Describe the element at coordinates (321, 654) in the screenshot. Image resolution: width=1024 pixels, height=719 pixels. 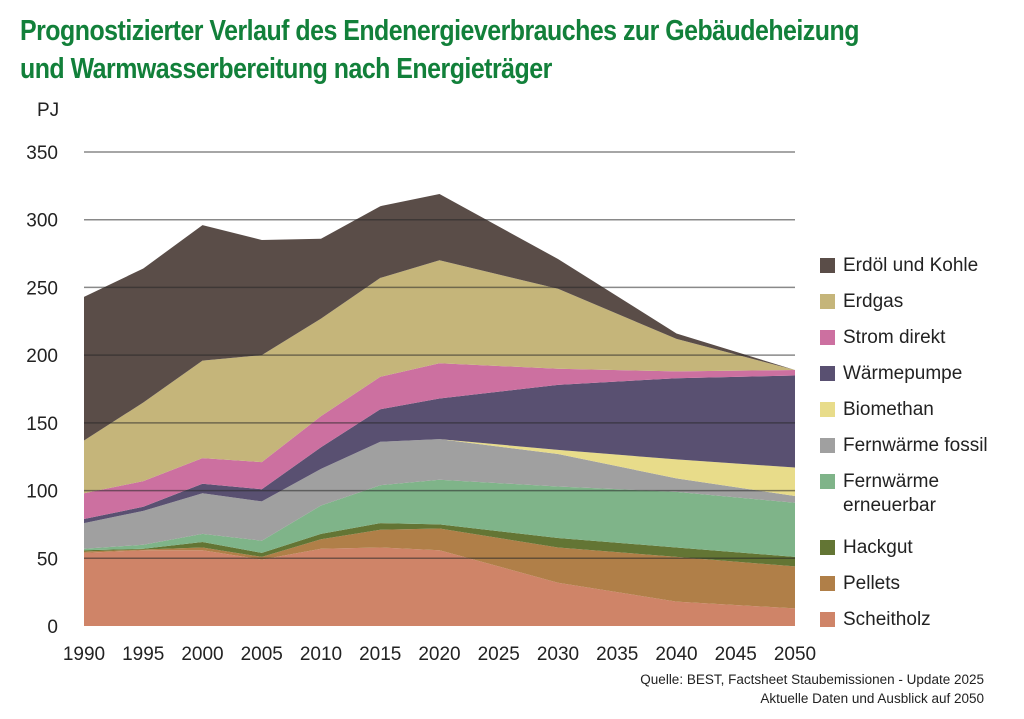
I see `x-tick-label: 2010` at that location.